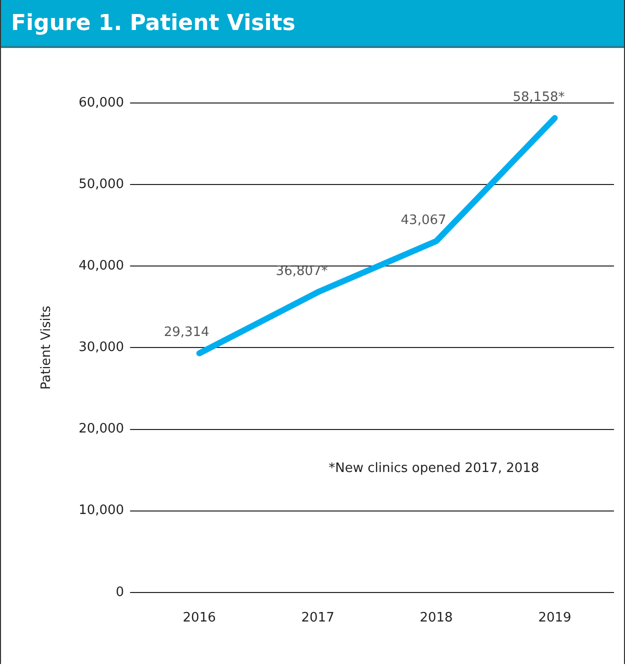 This screenshot has height=666, width=625. I want to click on y-tick-label: 50,000, so click(101, 184).